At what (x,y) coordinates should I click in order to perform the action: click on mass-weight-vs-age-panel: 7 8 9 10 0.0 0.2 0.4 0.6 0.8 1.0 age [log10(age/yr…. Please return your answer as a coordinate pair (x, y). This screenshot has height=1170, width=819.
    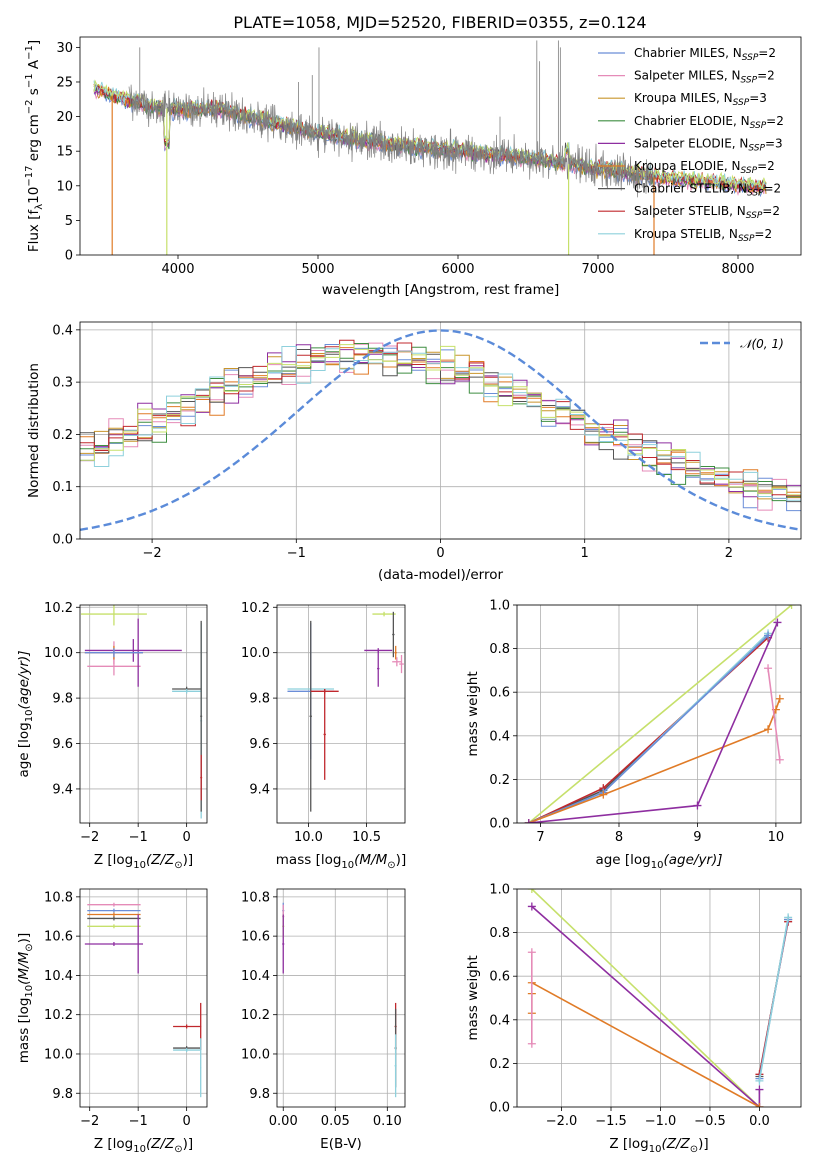
    Looking at the image, I should click on (633, 735).